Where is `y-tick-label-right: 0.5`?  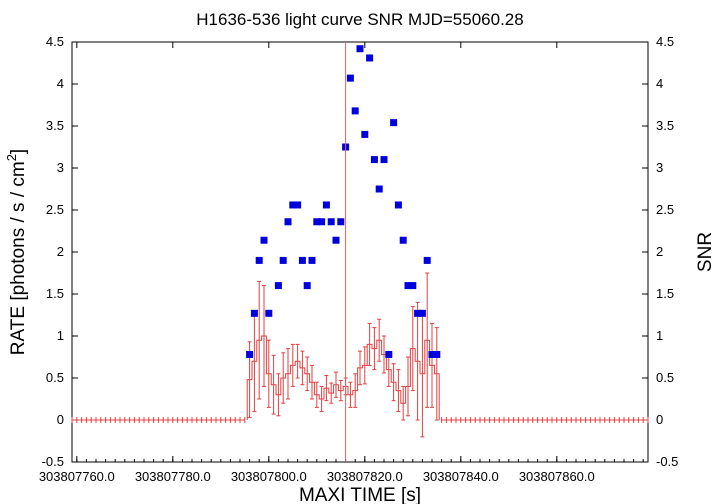
y-tick-label-right: 0.5 is located at coordinates (665, 377).